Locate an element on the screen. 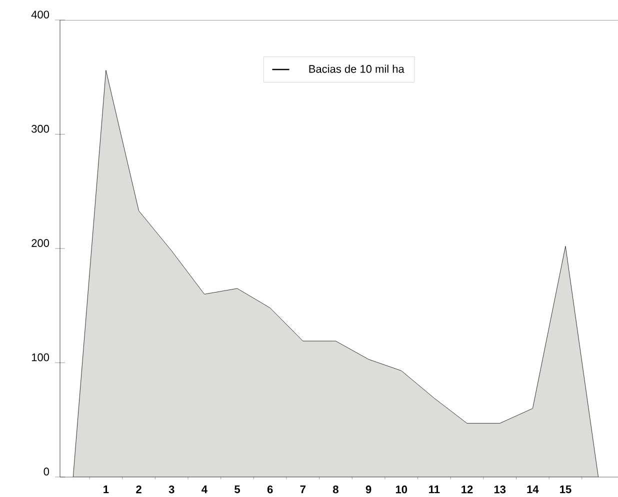 The width and height of the screenshot is (618, 497). legend-label: Bacias de 10 mil ha is located at coordinates (356, 68).